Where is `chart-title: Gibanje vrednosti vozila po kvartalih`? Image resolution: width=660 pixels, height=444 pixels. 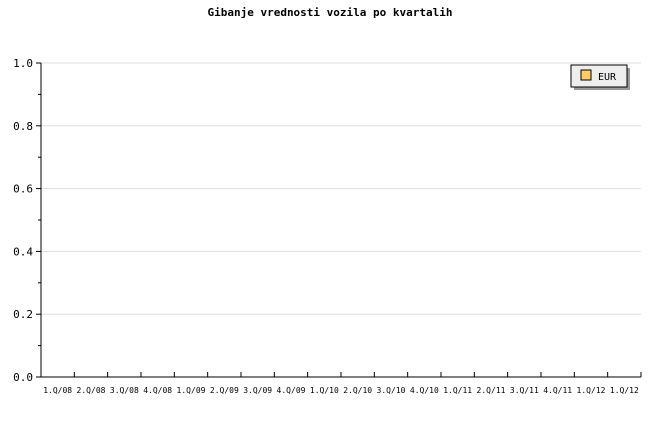
chart-title: Gibanje vrednosti vozila po kvartalih is located at coordinates (329, 12).